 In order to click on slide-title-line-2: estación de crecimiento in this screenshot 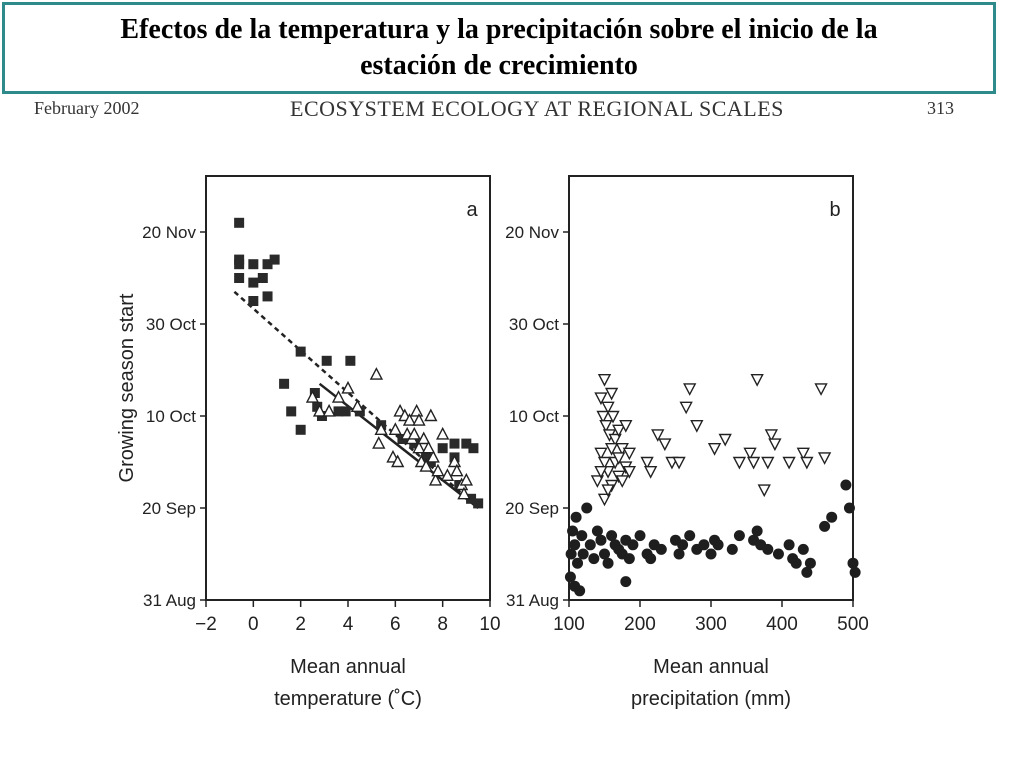, I will do `click(499, 65)`.